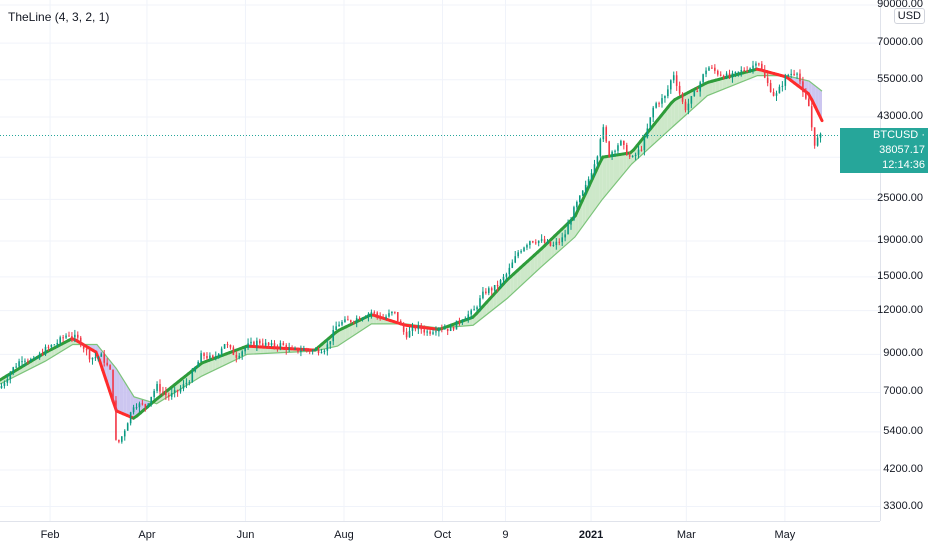 The image size is (932, 551). I want to click on time-tick-label: 9, so click(505, 535).